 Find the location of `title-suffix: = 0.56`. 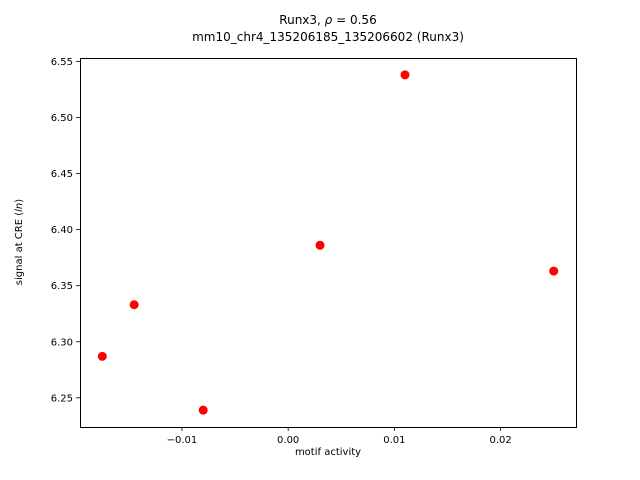

title-suffix: = 0.56 is located at coordinates (354, 20).